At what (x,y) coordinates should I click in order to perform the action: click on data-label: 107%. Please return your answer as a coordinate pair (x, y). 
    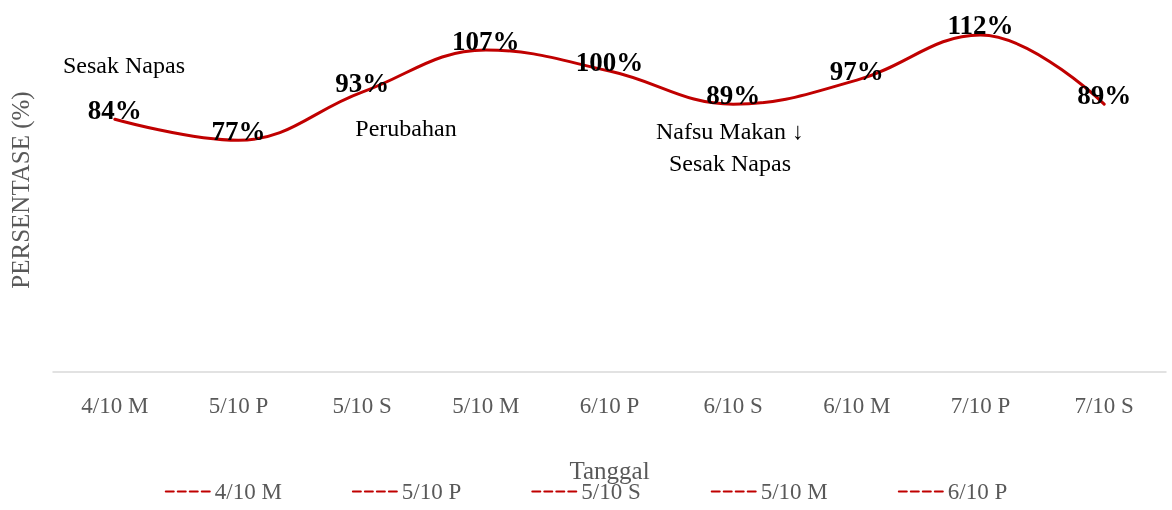
    Looking at the image, I should click on (486, 40).